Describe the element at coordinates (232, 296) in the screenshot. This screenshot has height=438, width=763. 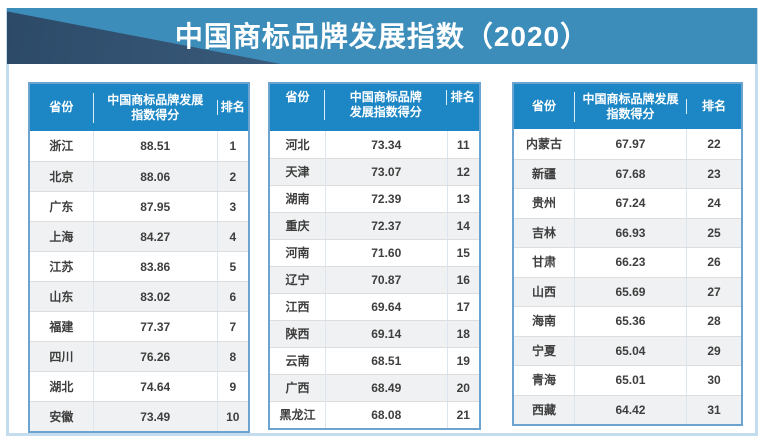
I see `rank-cell: 6` at that location.